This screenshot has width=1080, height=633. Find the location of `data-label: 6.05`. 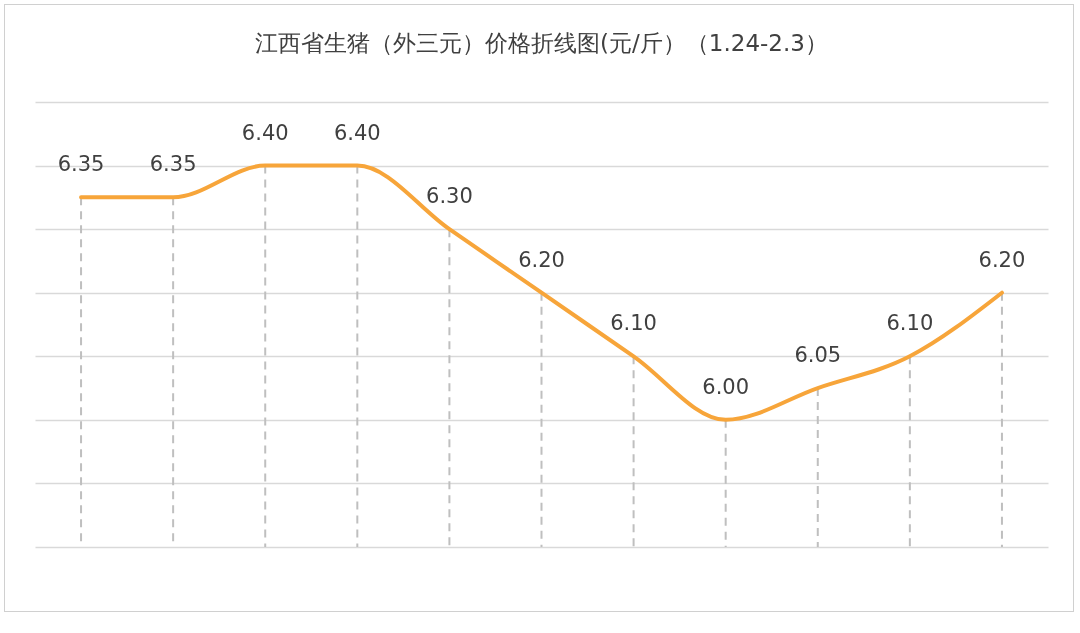

data-label: 6.05 is located at coordinates (818, 355).